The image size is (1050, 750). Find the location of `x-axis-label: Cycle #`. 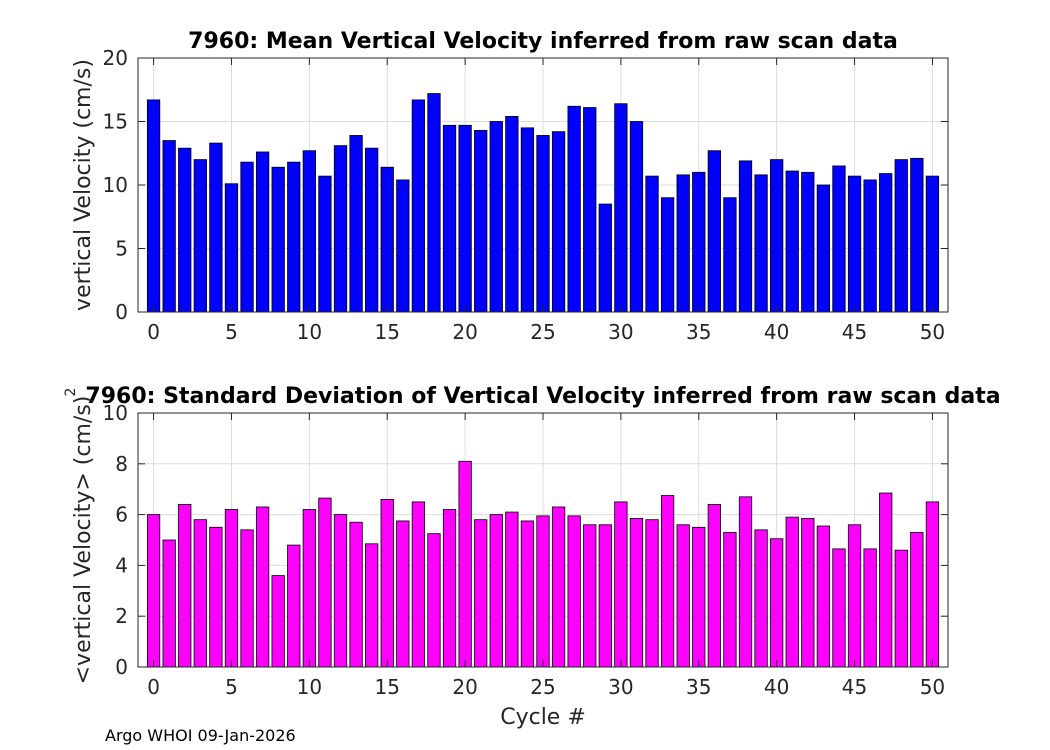

x-axis-label: Cycle # is located at coordinates (543, 717).